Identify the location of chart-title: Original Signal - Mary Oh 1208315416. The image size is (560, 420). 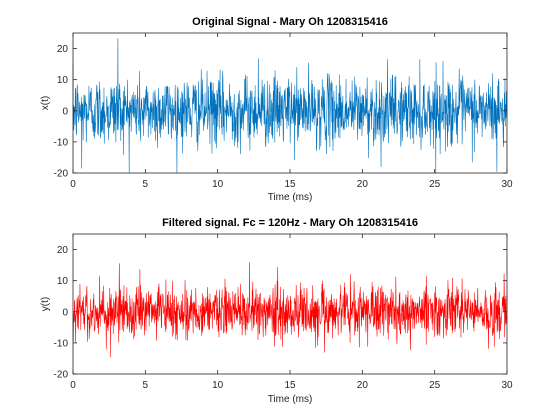
(290, 22).